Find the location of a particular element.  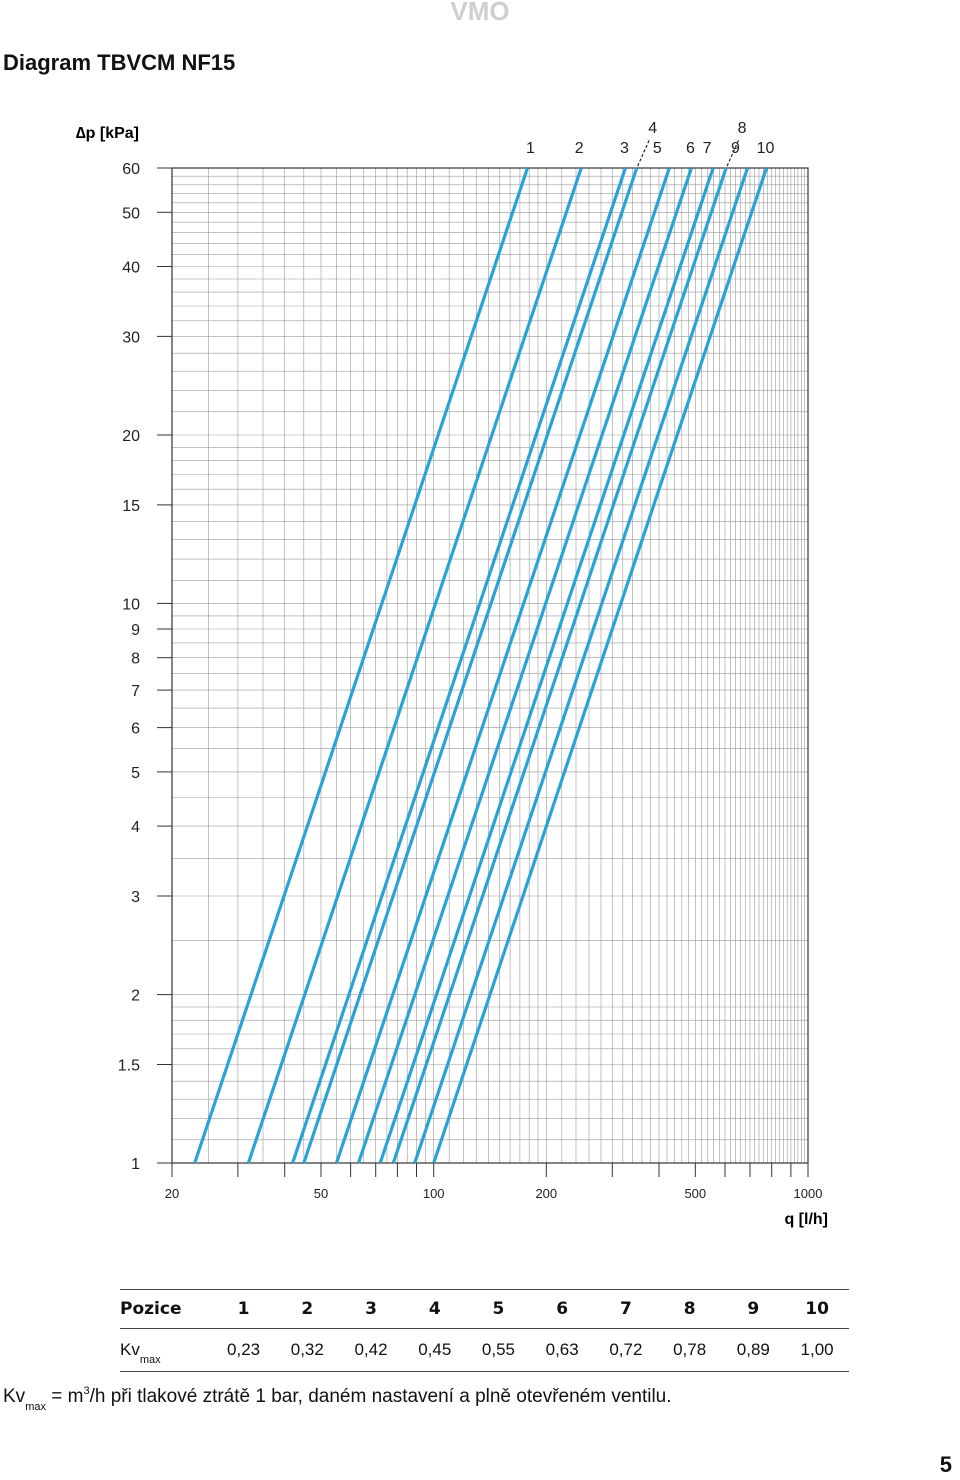

x-tick-label: 50 is located at coordinates (321, 1193).